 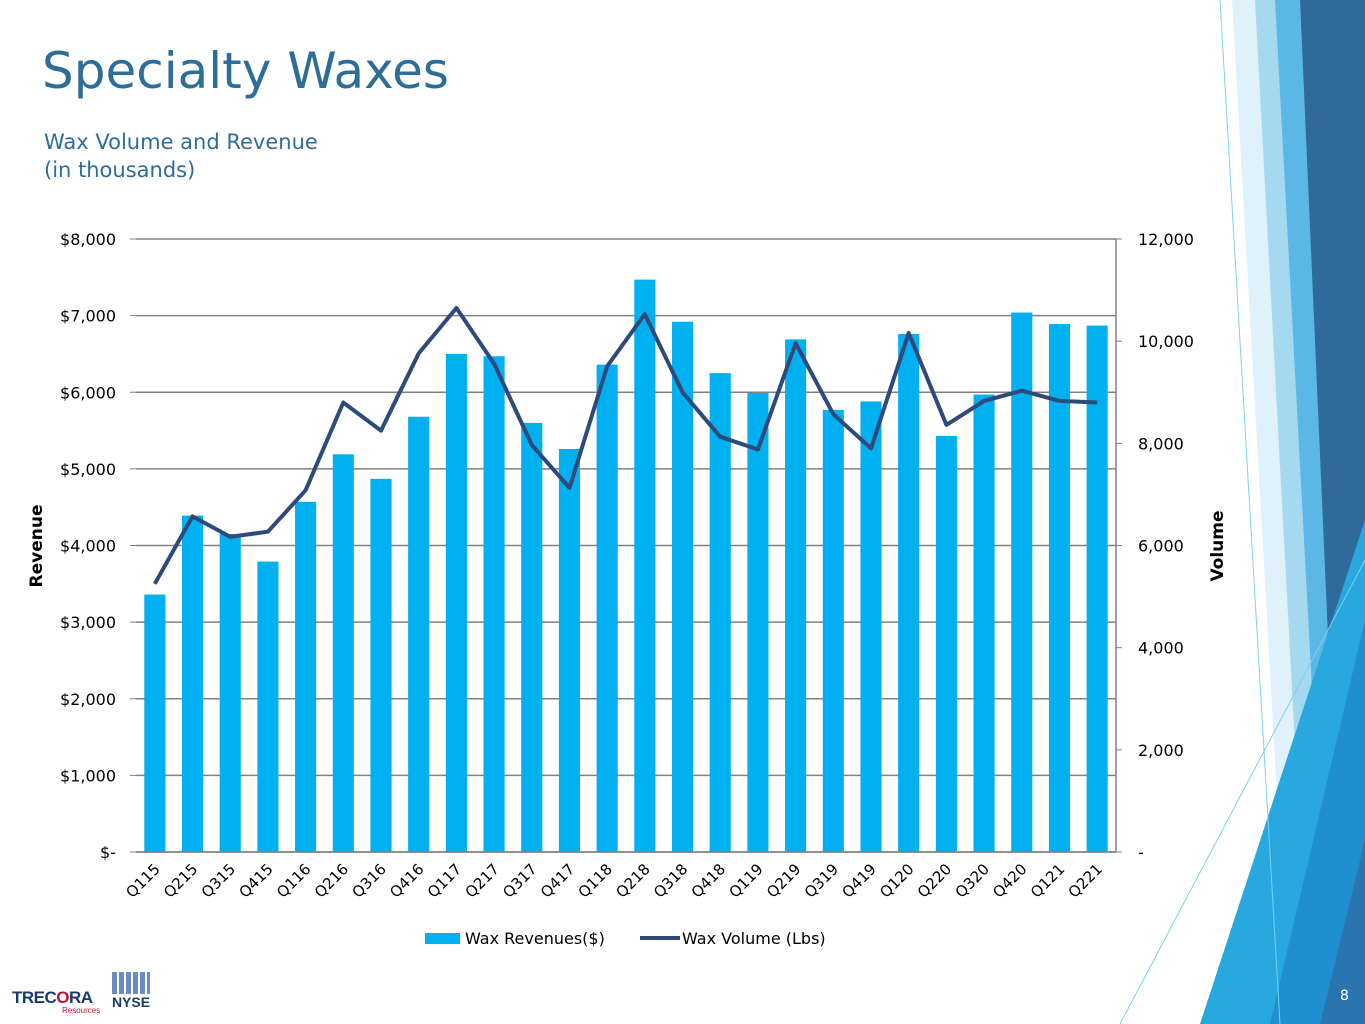 I want to click on y-tick-label: $5,000, so click(x=88, y=469).